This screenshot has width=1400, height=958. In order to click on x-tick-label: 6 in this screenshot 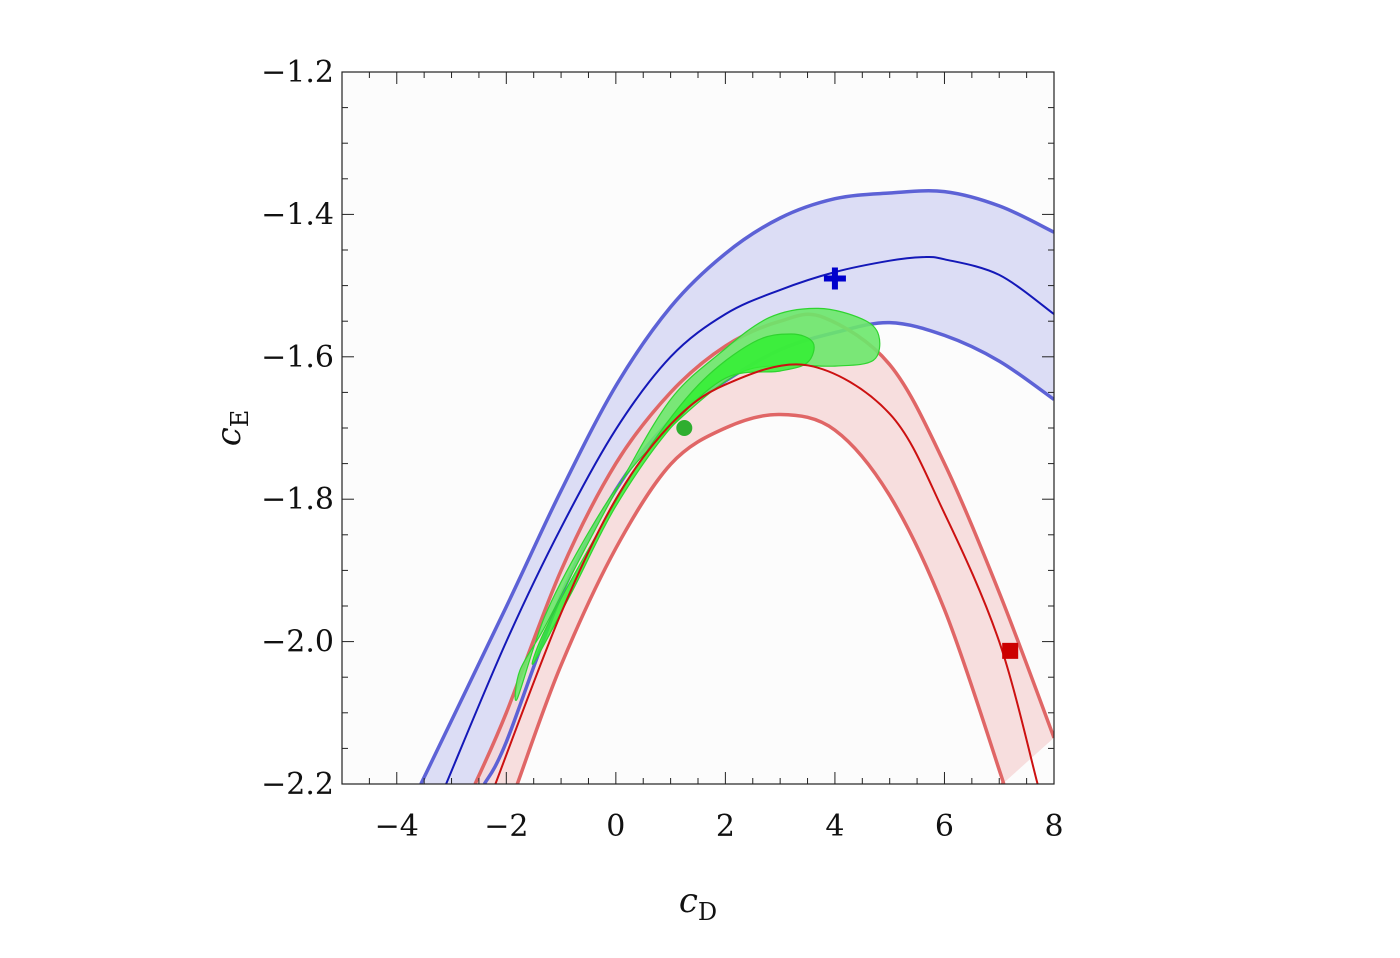, I will do `click(944, 826)`.